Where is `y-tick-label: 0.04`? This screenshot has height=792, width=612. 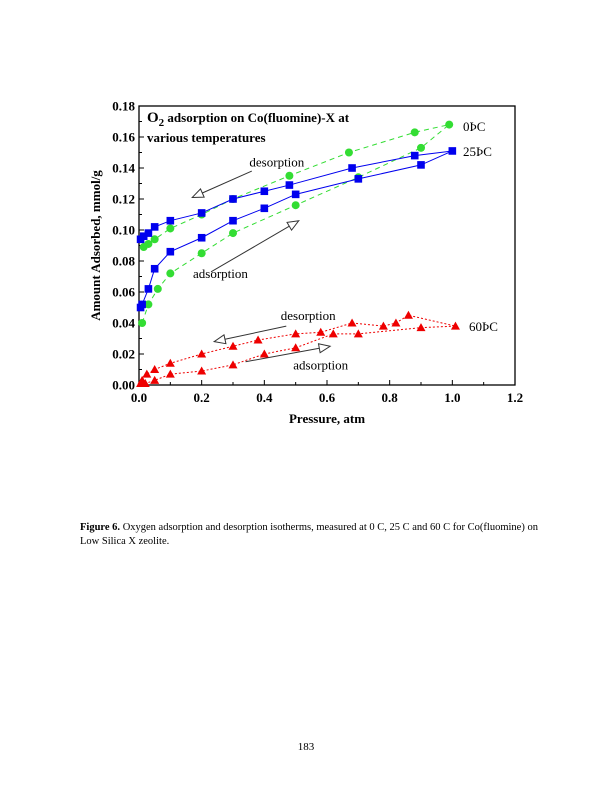
y-tick-label: 0.04 is located at coordinates (123, 323).